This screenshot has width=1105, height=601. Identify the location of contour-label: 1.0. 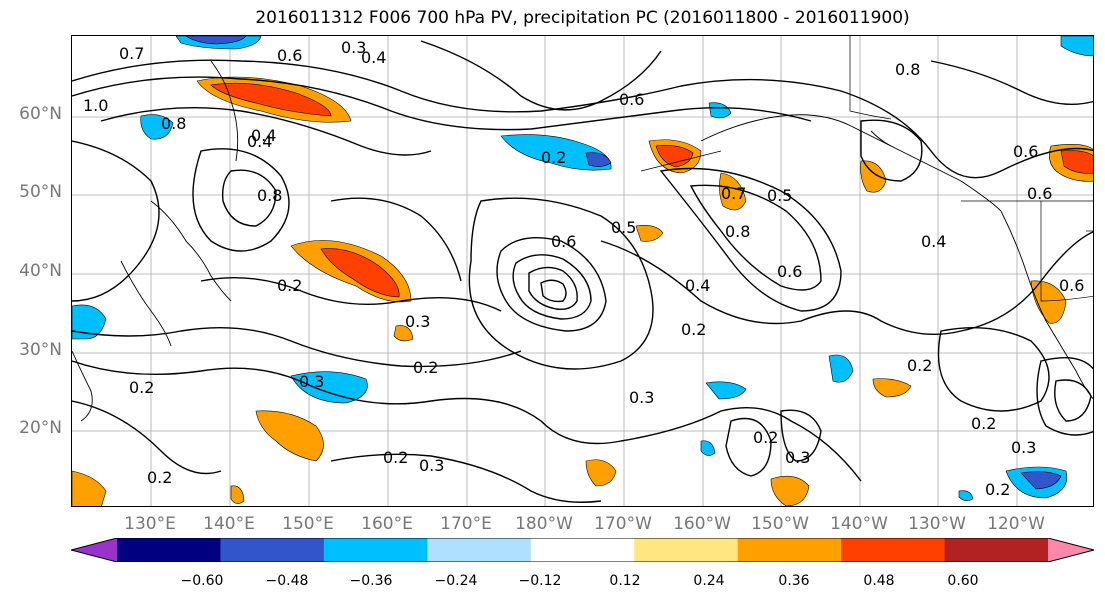
(95, 105).